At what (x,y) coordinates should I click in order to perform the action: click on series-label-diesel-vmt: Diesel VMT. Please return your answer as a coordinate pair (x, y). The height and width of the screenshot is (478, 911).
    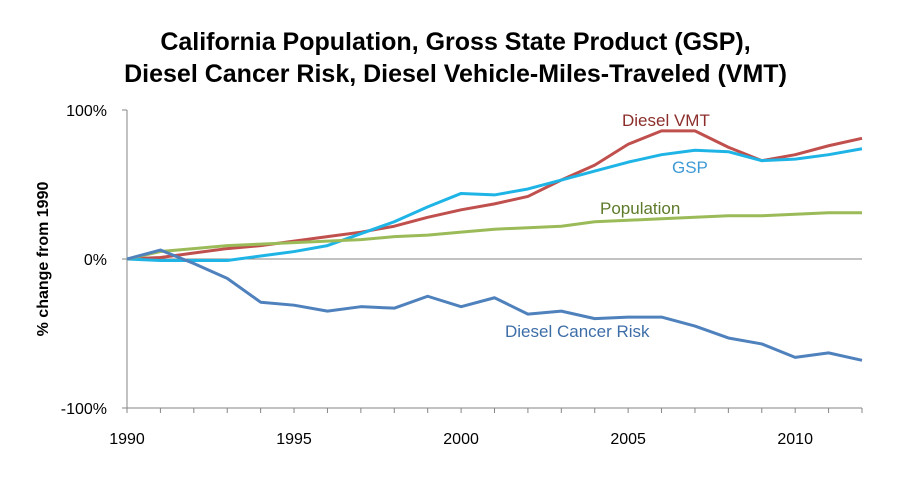
    Looking at the image, I should click on (666, 120).